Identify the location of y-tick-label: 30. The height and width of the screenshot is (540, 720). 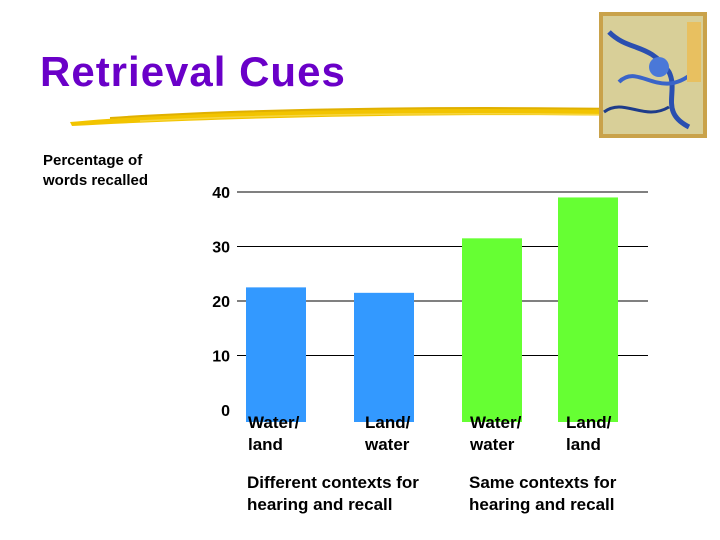
(221, 248).